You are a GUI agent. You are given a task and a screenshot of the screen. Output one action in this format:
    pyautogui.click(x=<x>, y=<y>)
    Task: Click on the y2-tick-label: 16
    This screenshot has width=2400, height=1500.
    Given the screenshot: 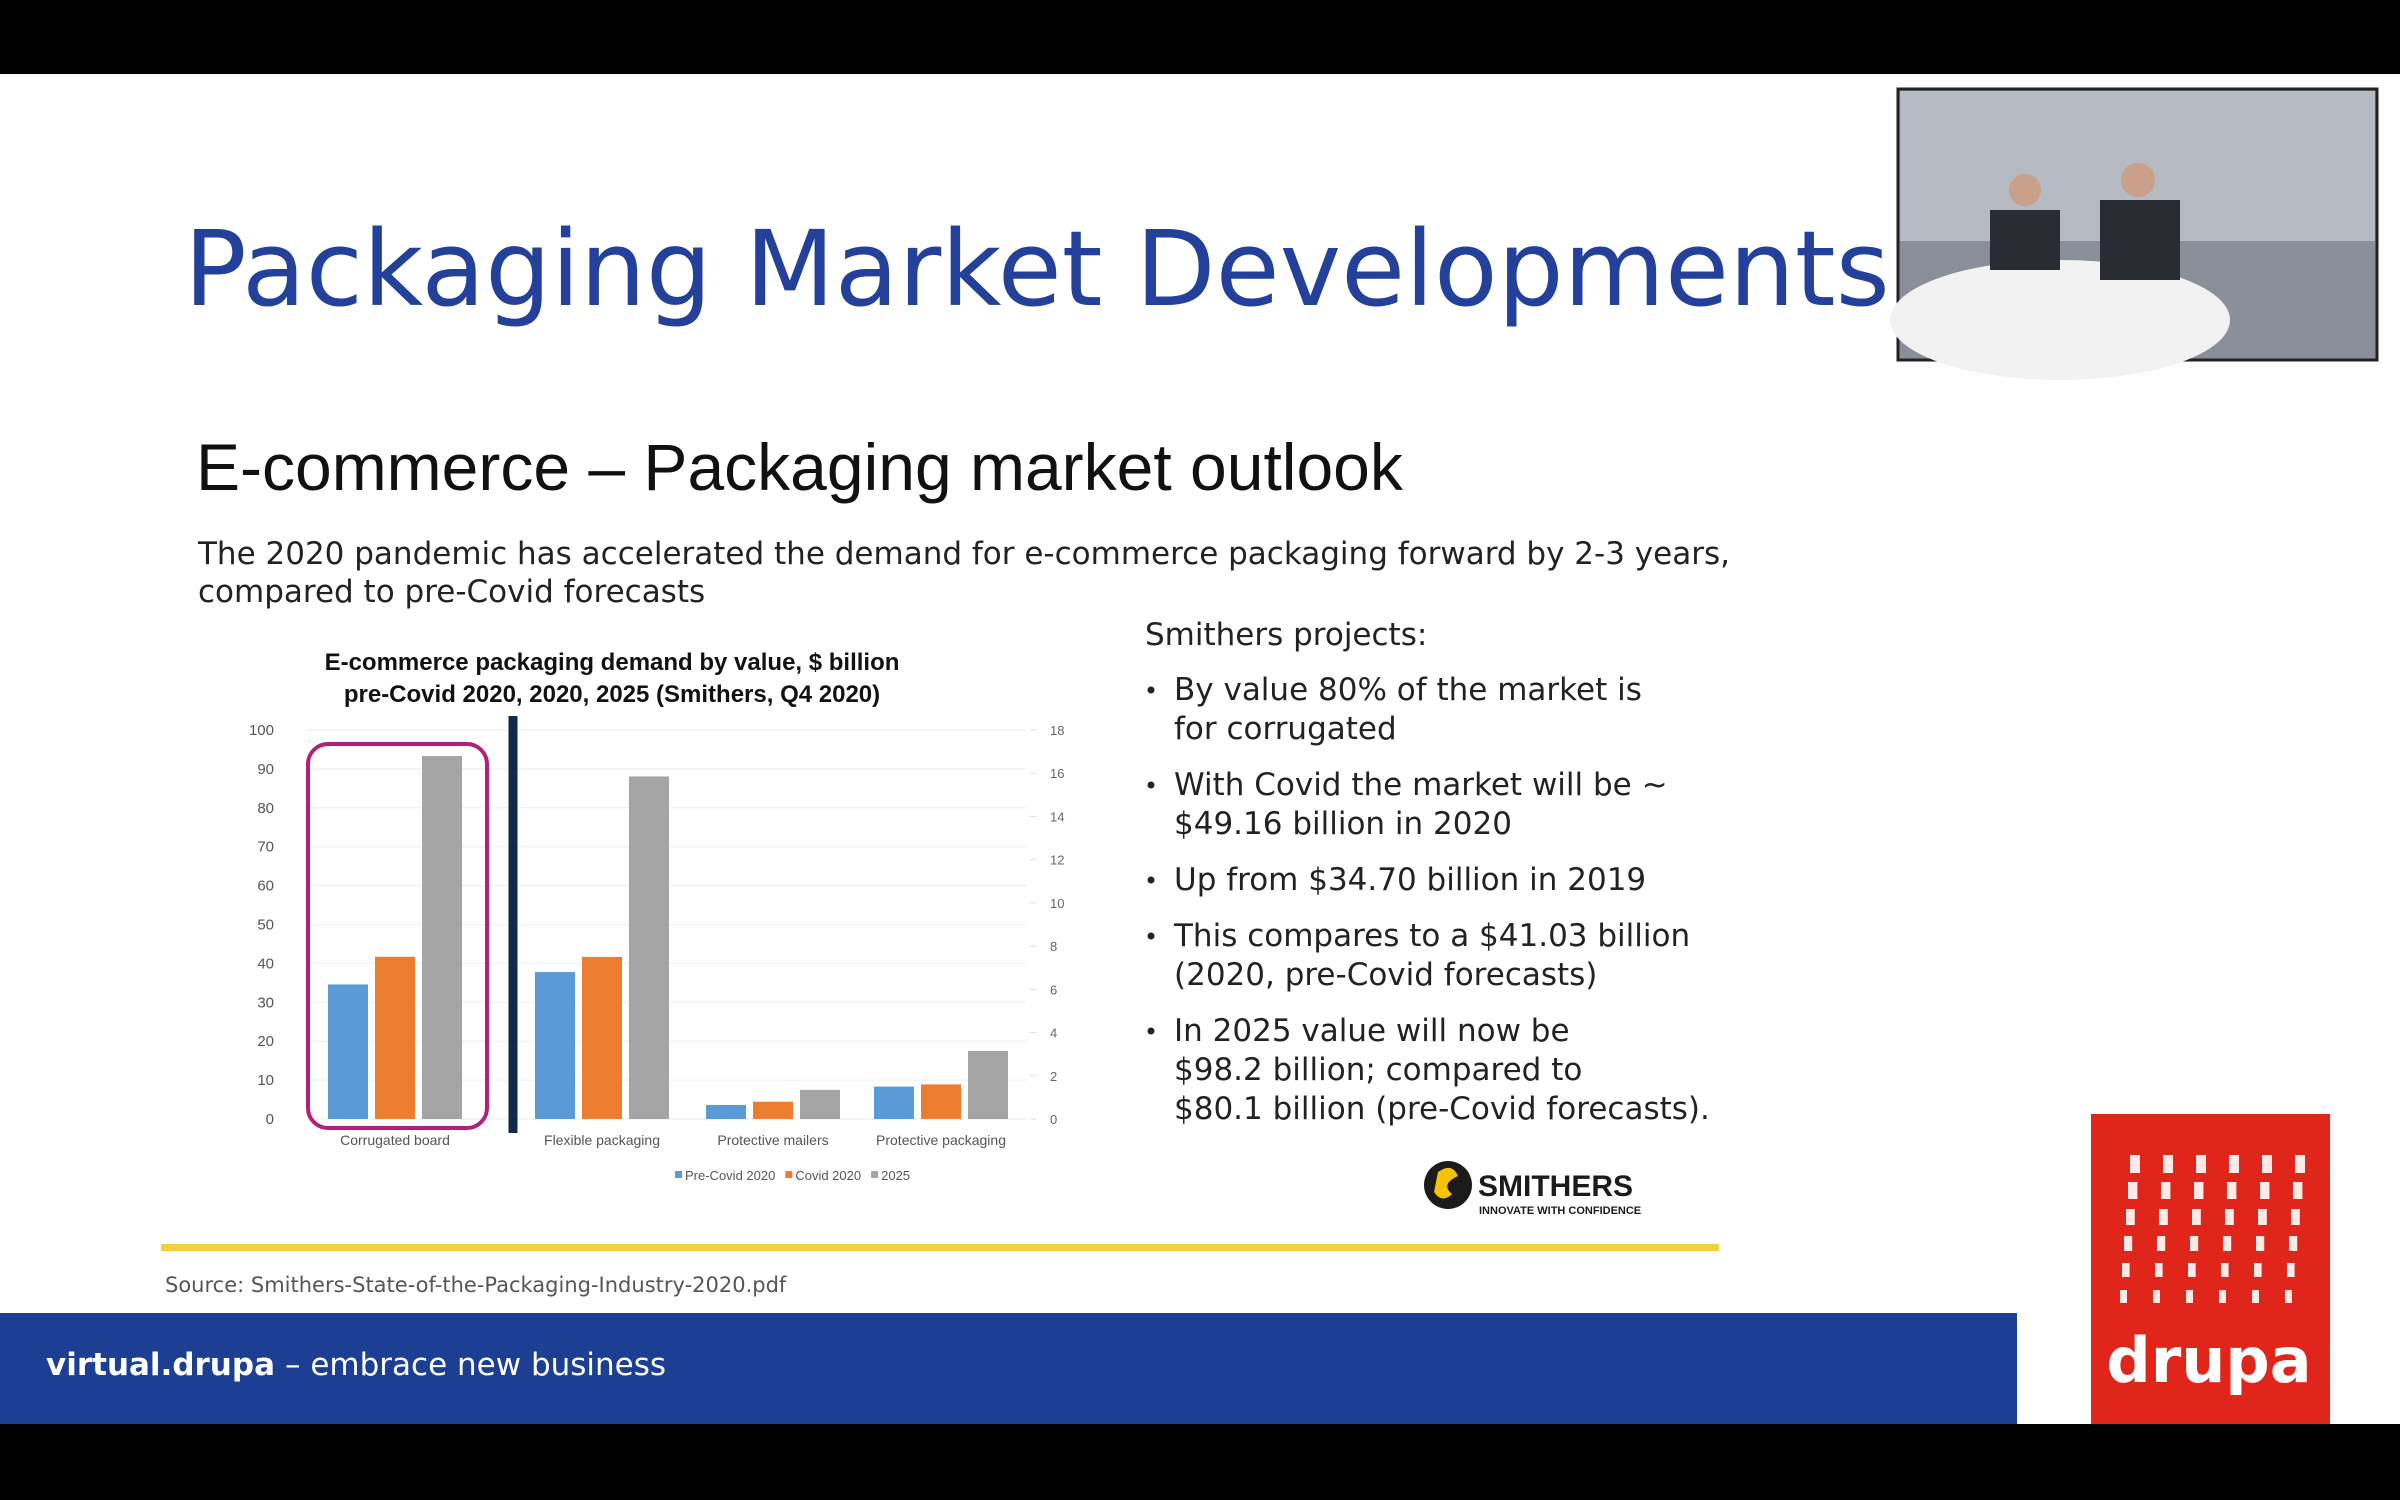 What is the action you would take?
    pyautogui.click(x=1057, y=773)
    